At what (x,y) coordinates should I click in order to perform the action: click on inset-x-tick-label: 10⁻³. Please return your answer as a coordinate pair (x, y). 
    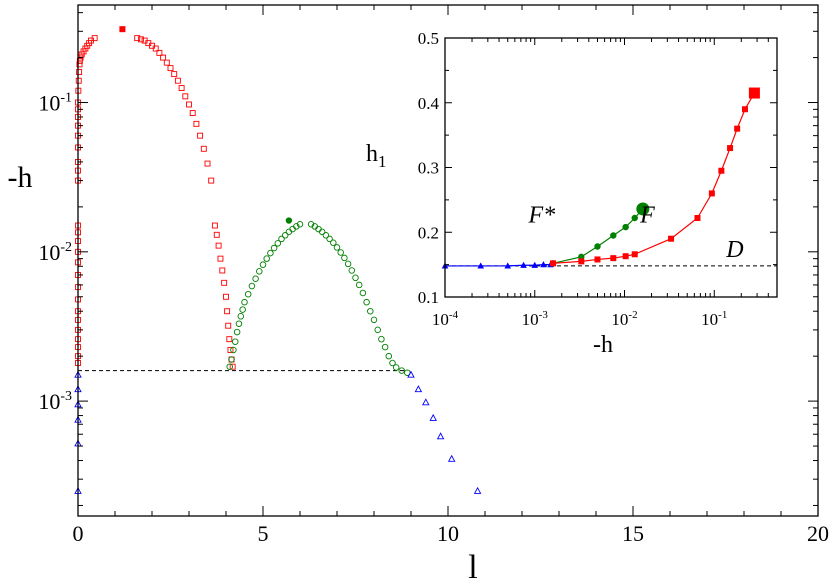
    Looking at the image, I should click on (535, 319).